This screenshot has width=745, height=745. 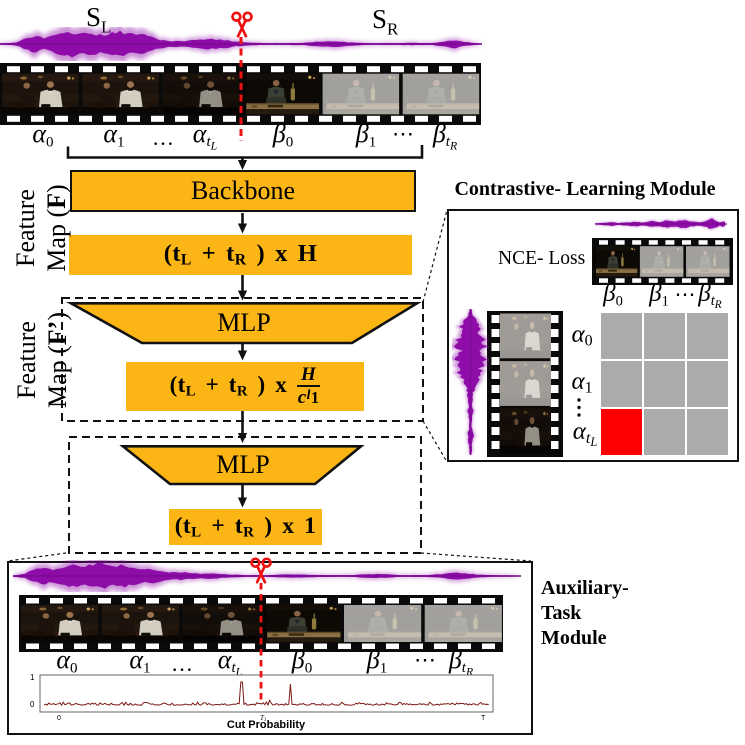 I want to click on svg-text: Cut Probability, so click(x=266, y=725).